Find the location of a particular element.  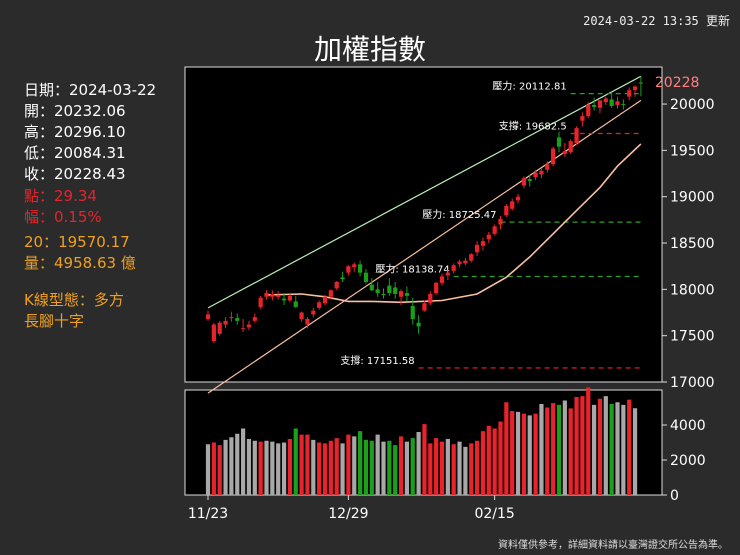

volume-tick-label: 2000 is located at coordinates (688, 461).